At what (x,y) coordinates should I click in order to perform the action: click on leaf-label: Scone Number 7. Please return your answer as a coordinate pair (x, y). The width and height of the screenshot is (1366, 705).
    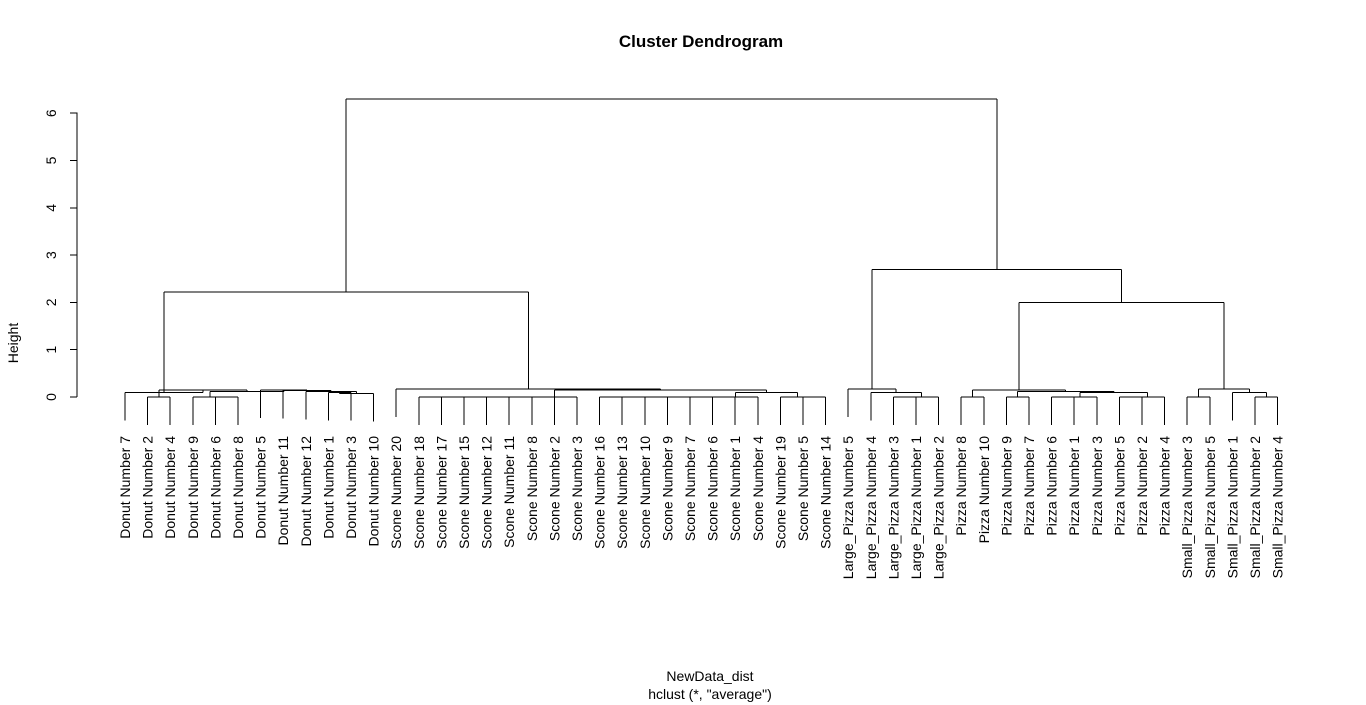
    Looking at the image, I should click on (690, 488).